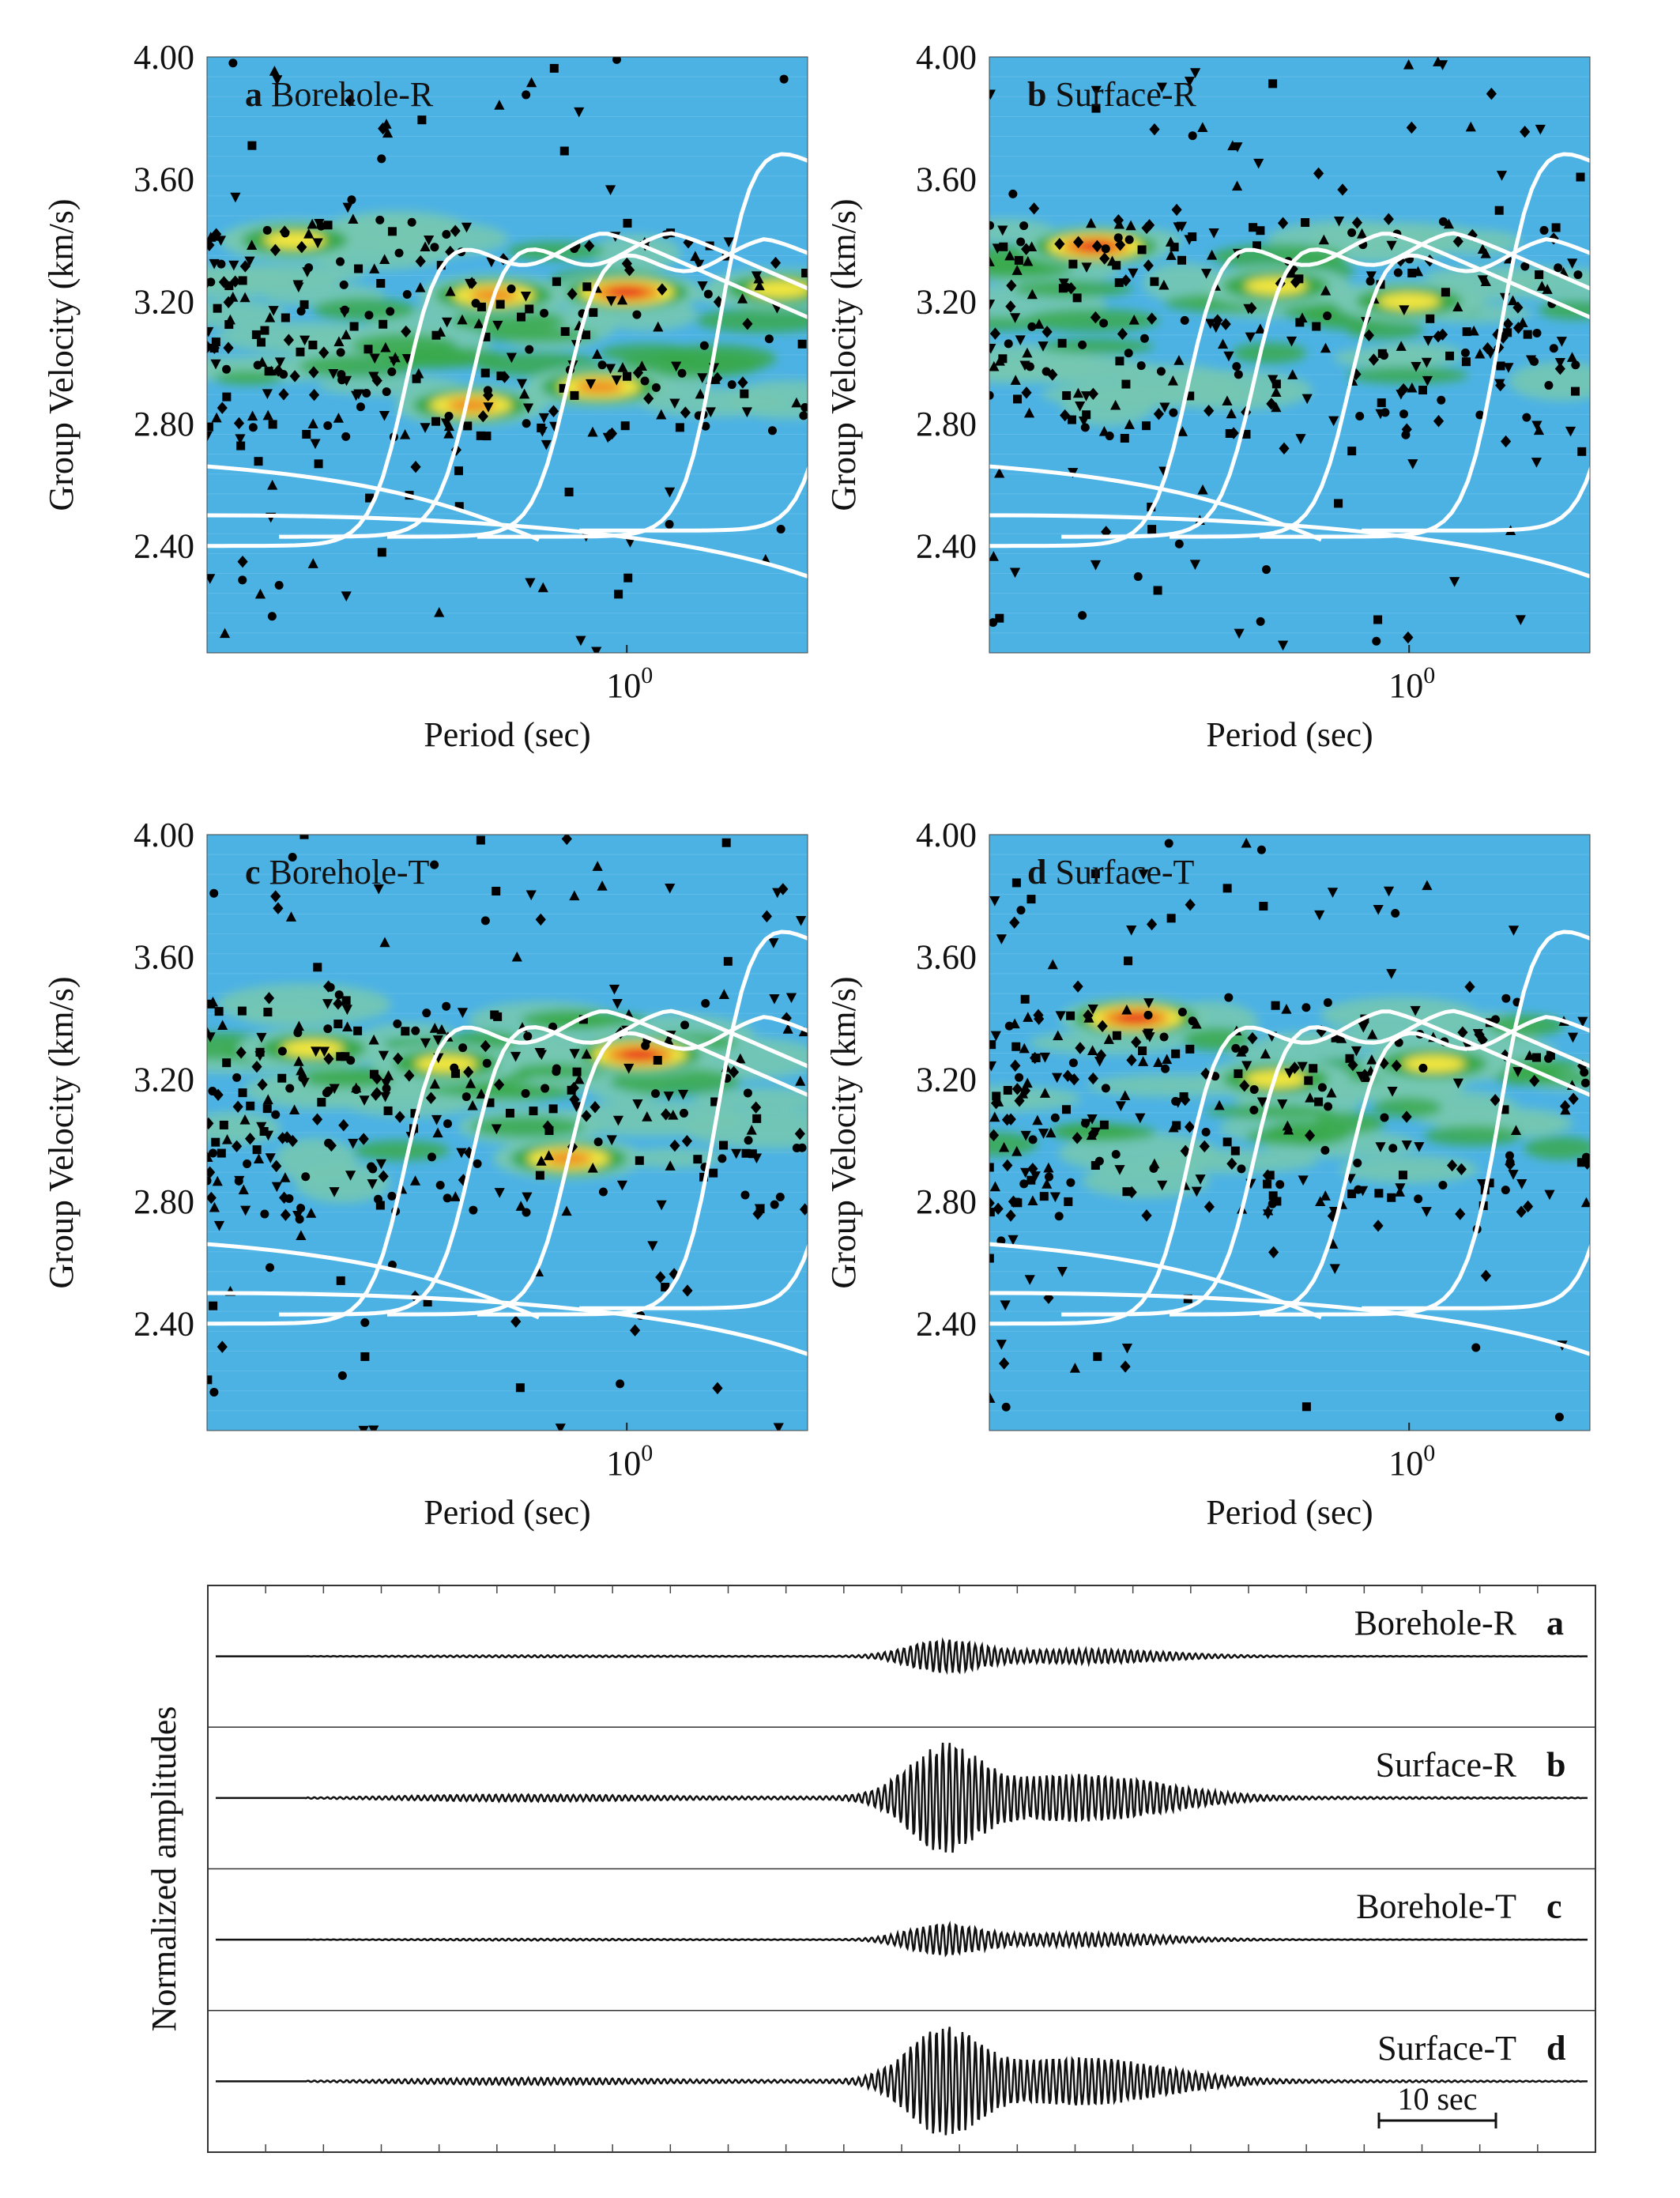 Image resolution: width=1680 pixels, height=2198 pixels. Describe the element at coordinates (507, 1093) in the screenshot. I see `energy-contours` at that location.